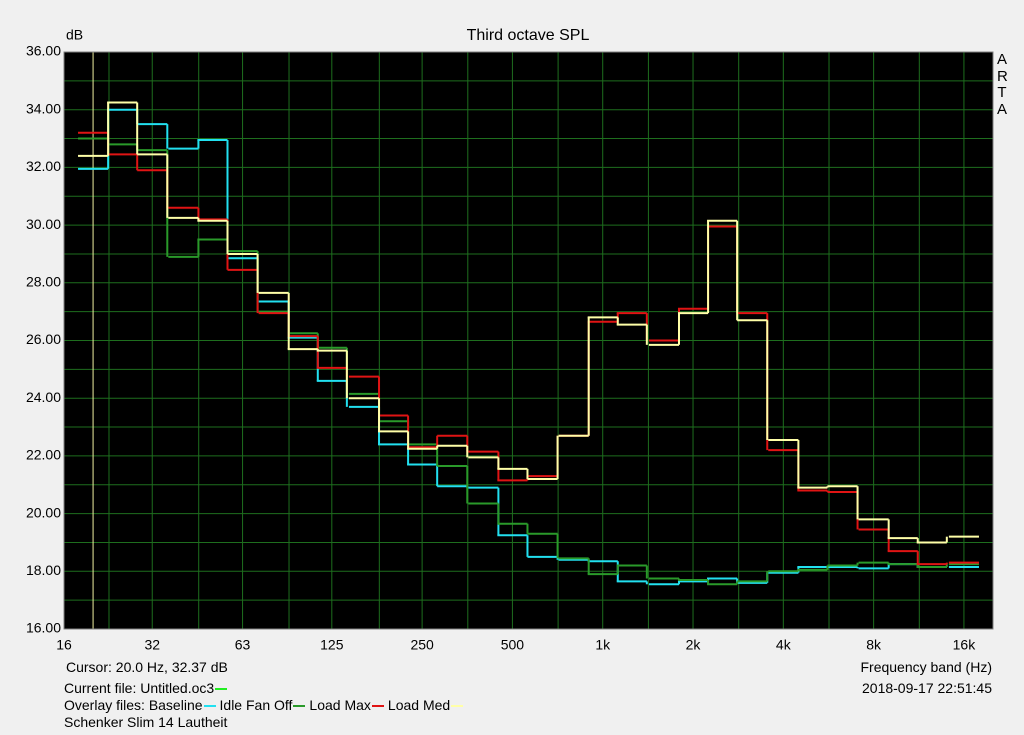 This screenshot has width=1024, height=735. What do you see at coordinates (513, 645) in the screenshot?
I see `x-tick-label: 500` at bounding box center [513, 645].